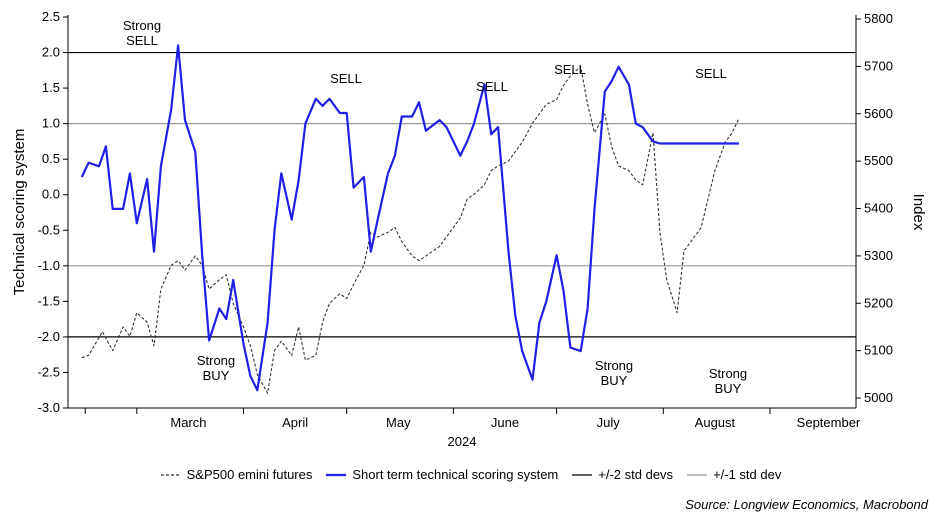  What do you see at coordinates (878, 255) in the screenshot?
I see `y-right-tick-label: 5300` at bounding box center [878, 255].